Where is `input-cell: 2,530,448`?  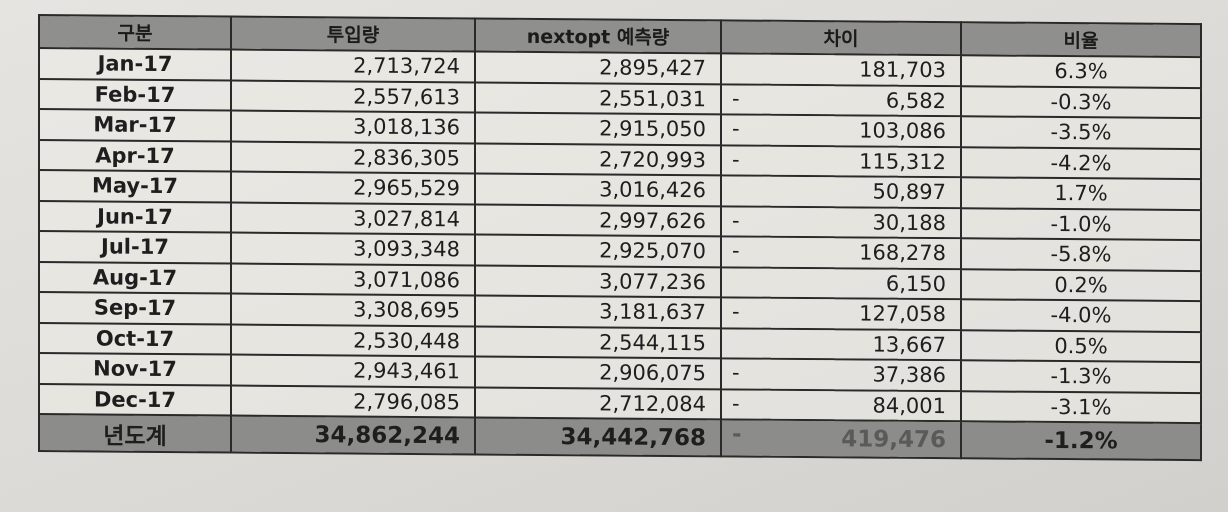
input-cell: 2,530,448 is located at coordinates (353, 340).